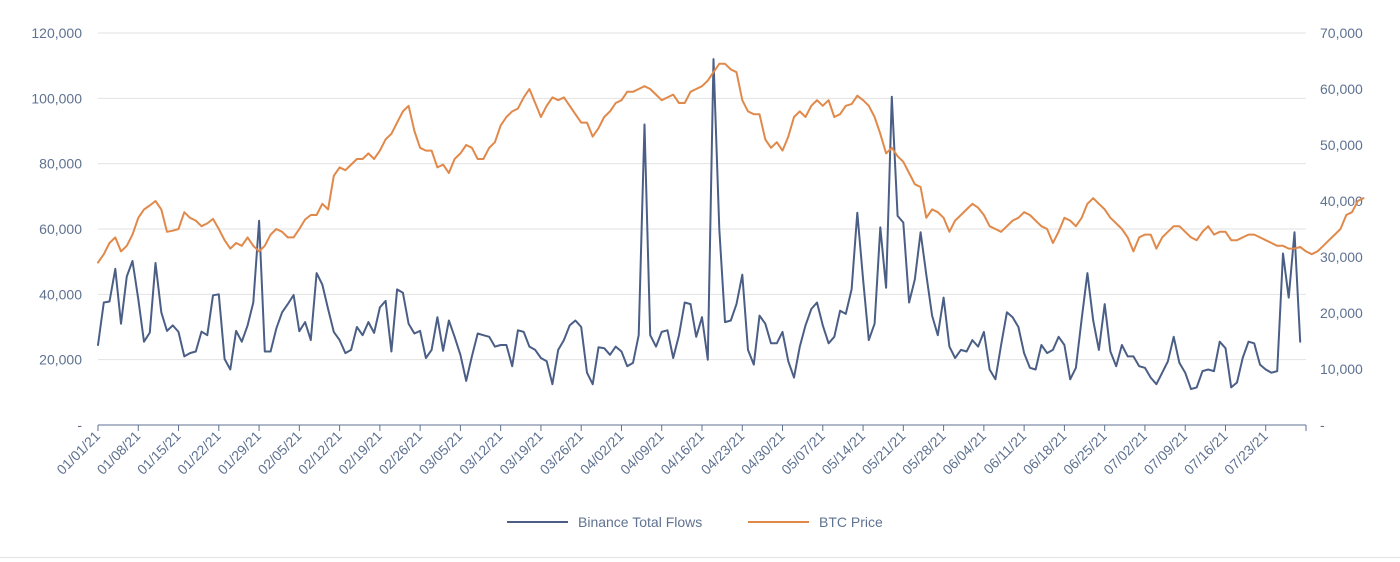  What do you see at coordinates (763, 453) in the screenshot?
I see `x-tick-label: 04/30/21` at bounding box center [763, 453].